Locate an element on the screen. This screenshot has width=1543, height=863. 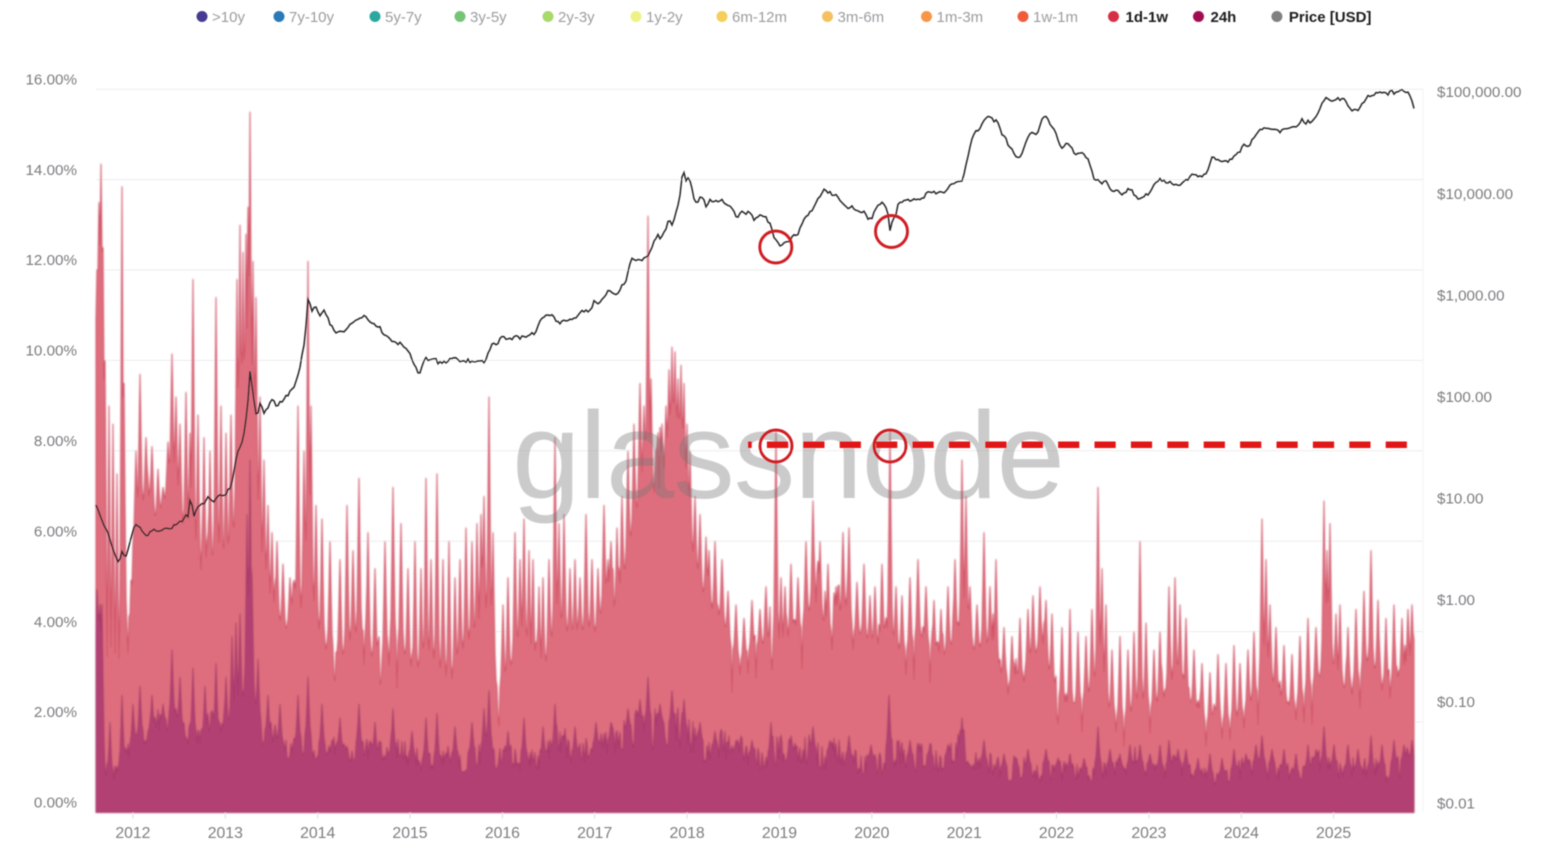
svg-text: 5y-7y is located at coordinates (403, 17).